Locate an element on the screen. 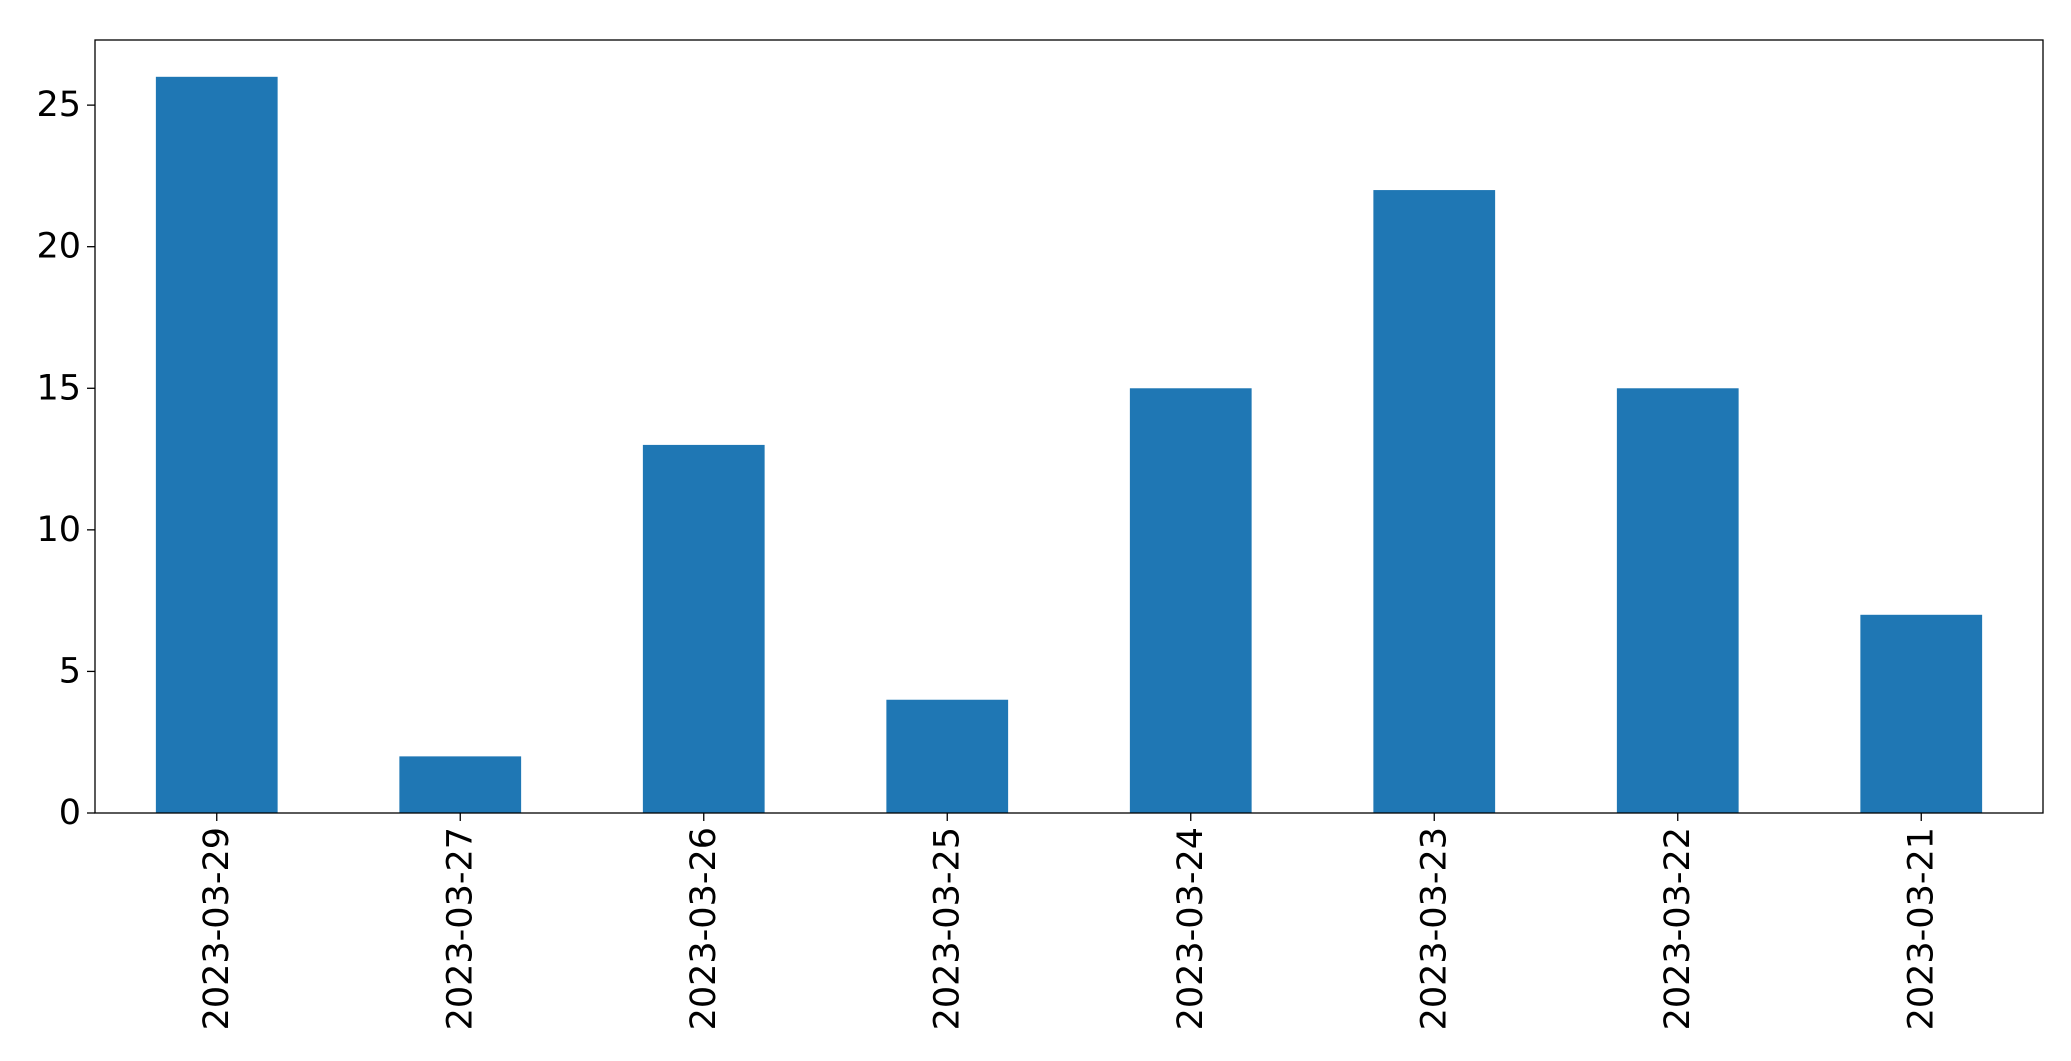 Image resolution: width=2071 pixels, height=1061 pixels. y-tick-label: 25 is located at coordinates (58, 105).